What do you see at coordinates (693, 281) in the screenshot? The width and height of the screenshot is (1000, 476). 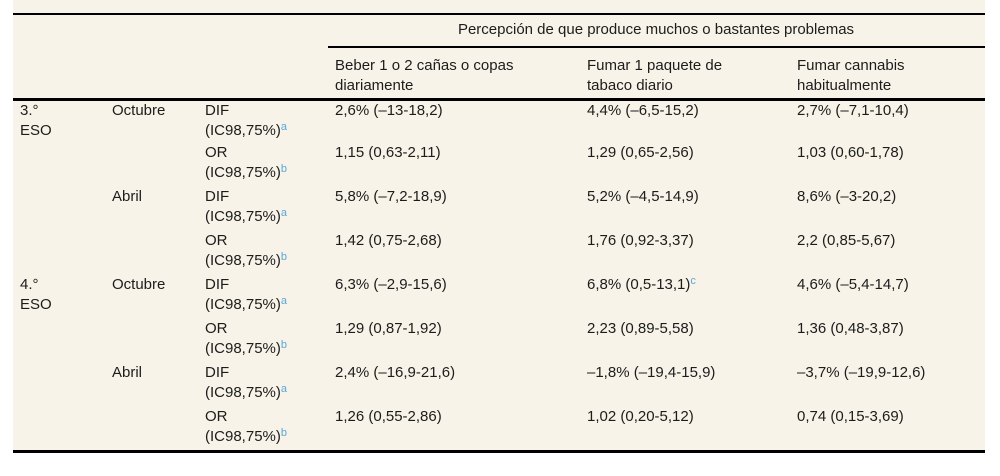 I see `footnote-sup: c` at bounding box center [693, 281].